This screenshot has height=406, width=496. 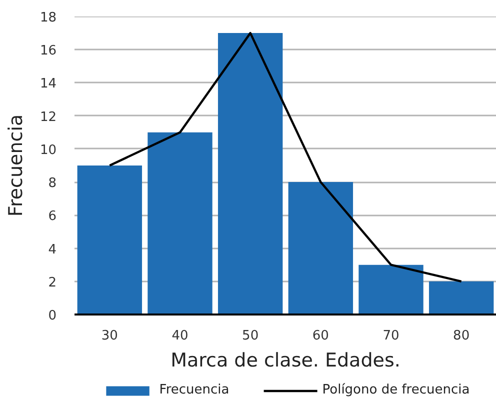 What do you see at coordinates (396, 390) in the screenshot?
I see `legend-label: Polígono de frecuencia` at bounding box center [396, 390].